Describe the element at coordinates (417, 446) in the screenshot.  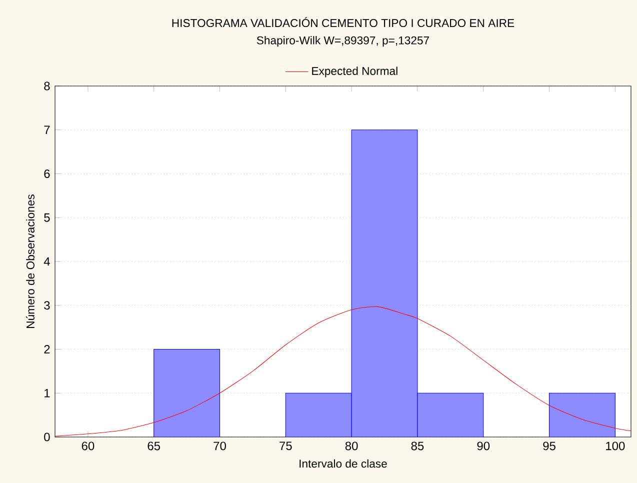
I see `x-tick-label: 85` at that location.